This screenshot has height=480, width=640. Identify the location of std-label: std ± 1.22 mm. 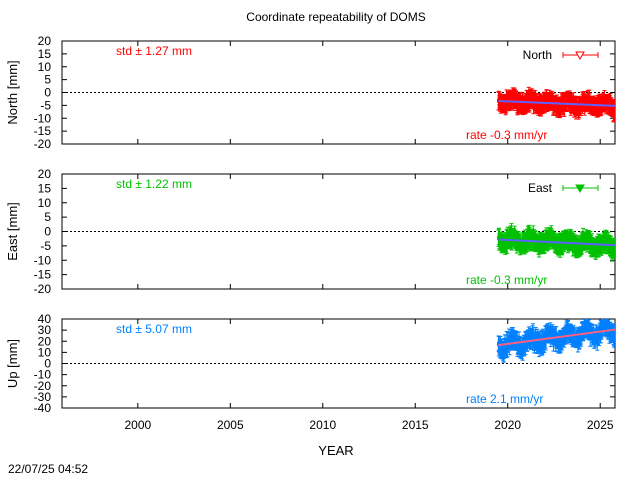
(154, 184).